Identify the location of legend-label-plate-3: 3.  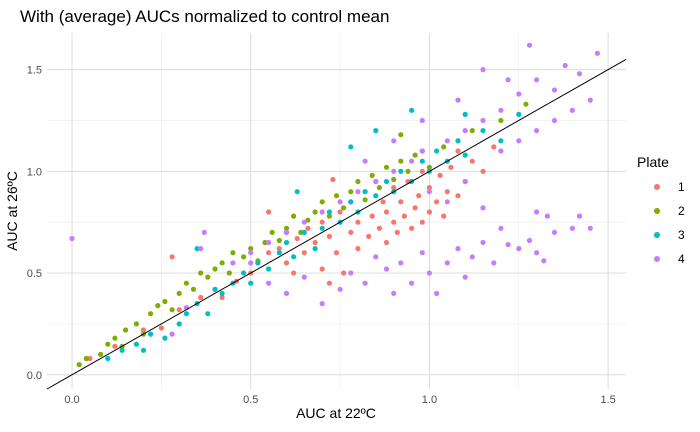
(681, 235).